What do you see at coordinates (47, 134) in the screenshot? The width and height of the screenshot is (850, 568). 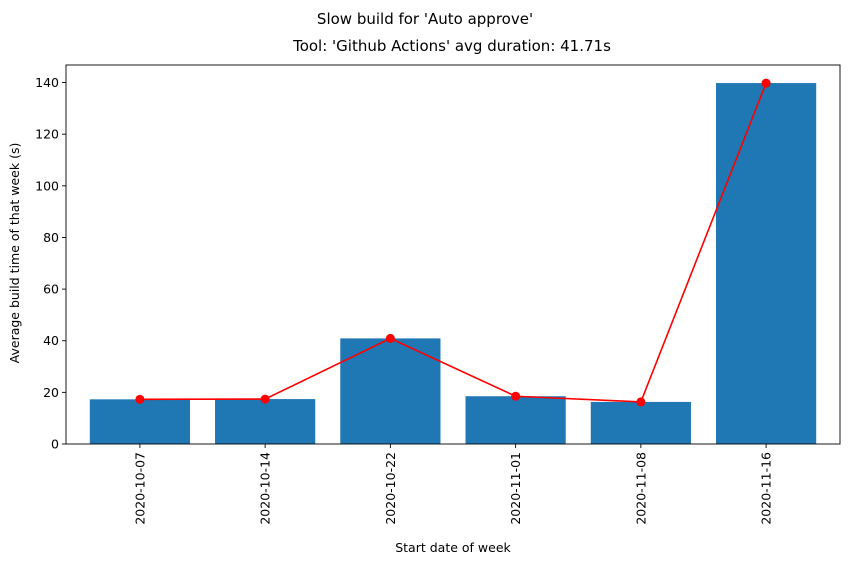 I see `y-tick-label: 120` at bounding box center [47, 134].